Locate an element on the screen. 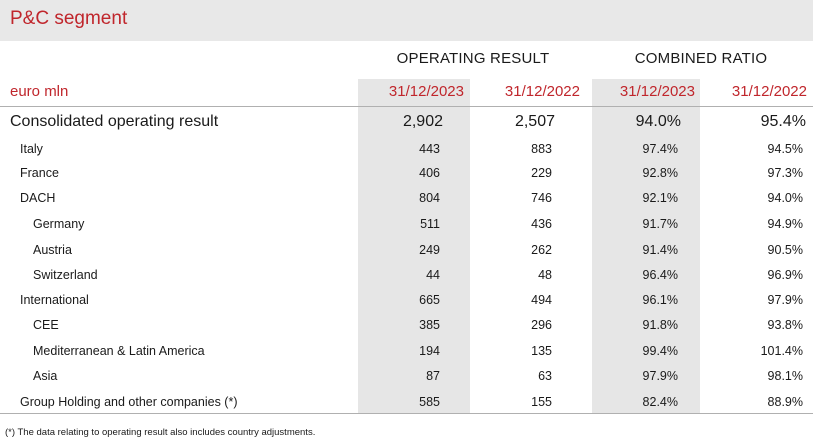 The height and width of the screenshot is (444, 813). cell-cr-2022: 98.1% is located at coordinates (785, 376).